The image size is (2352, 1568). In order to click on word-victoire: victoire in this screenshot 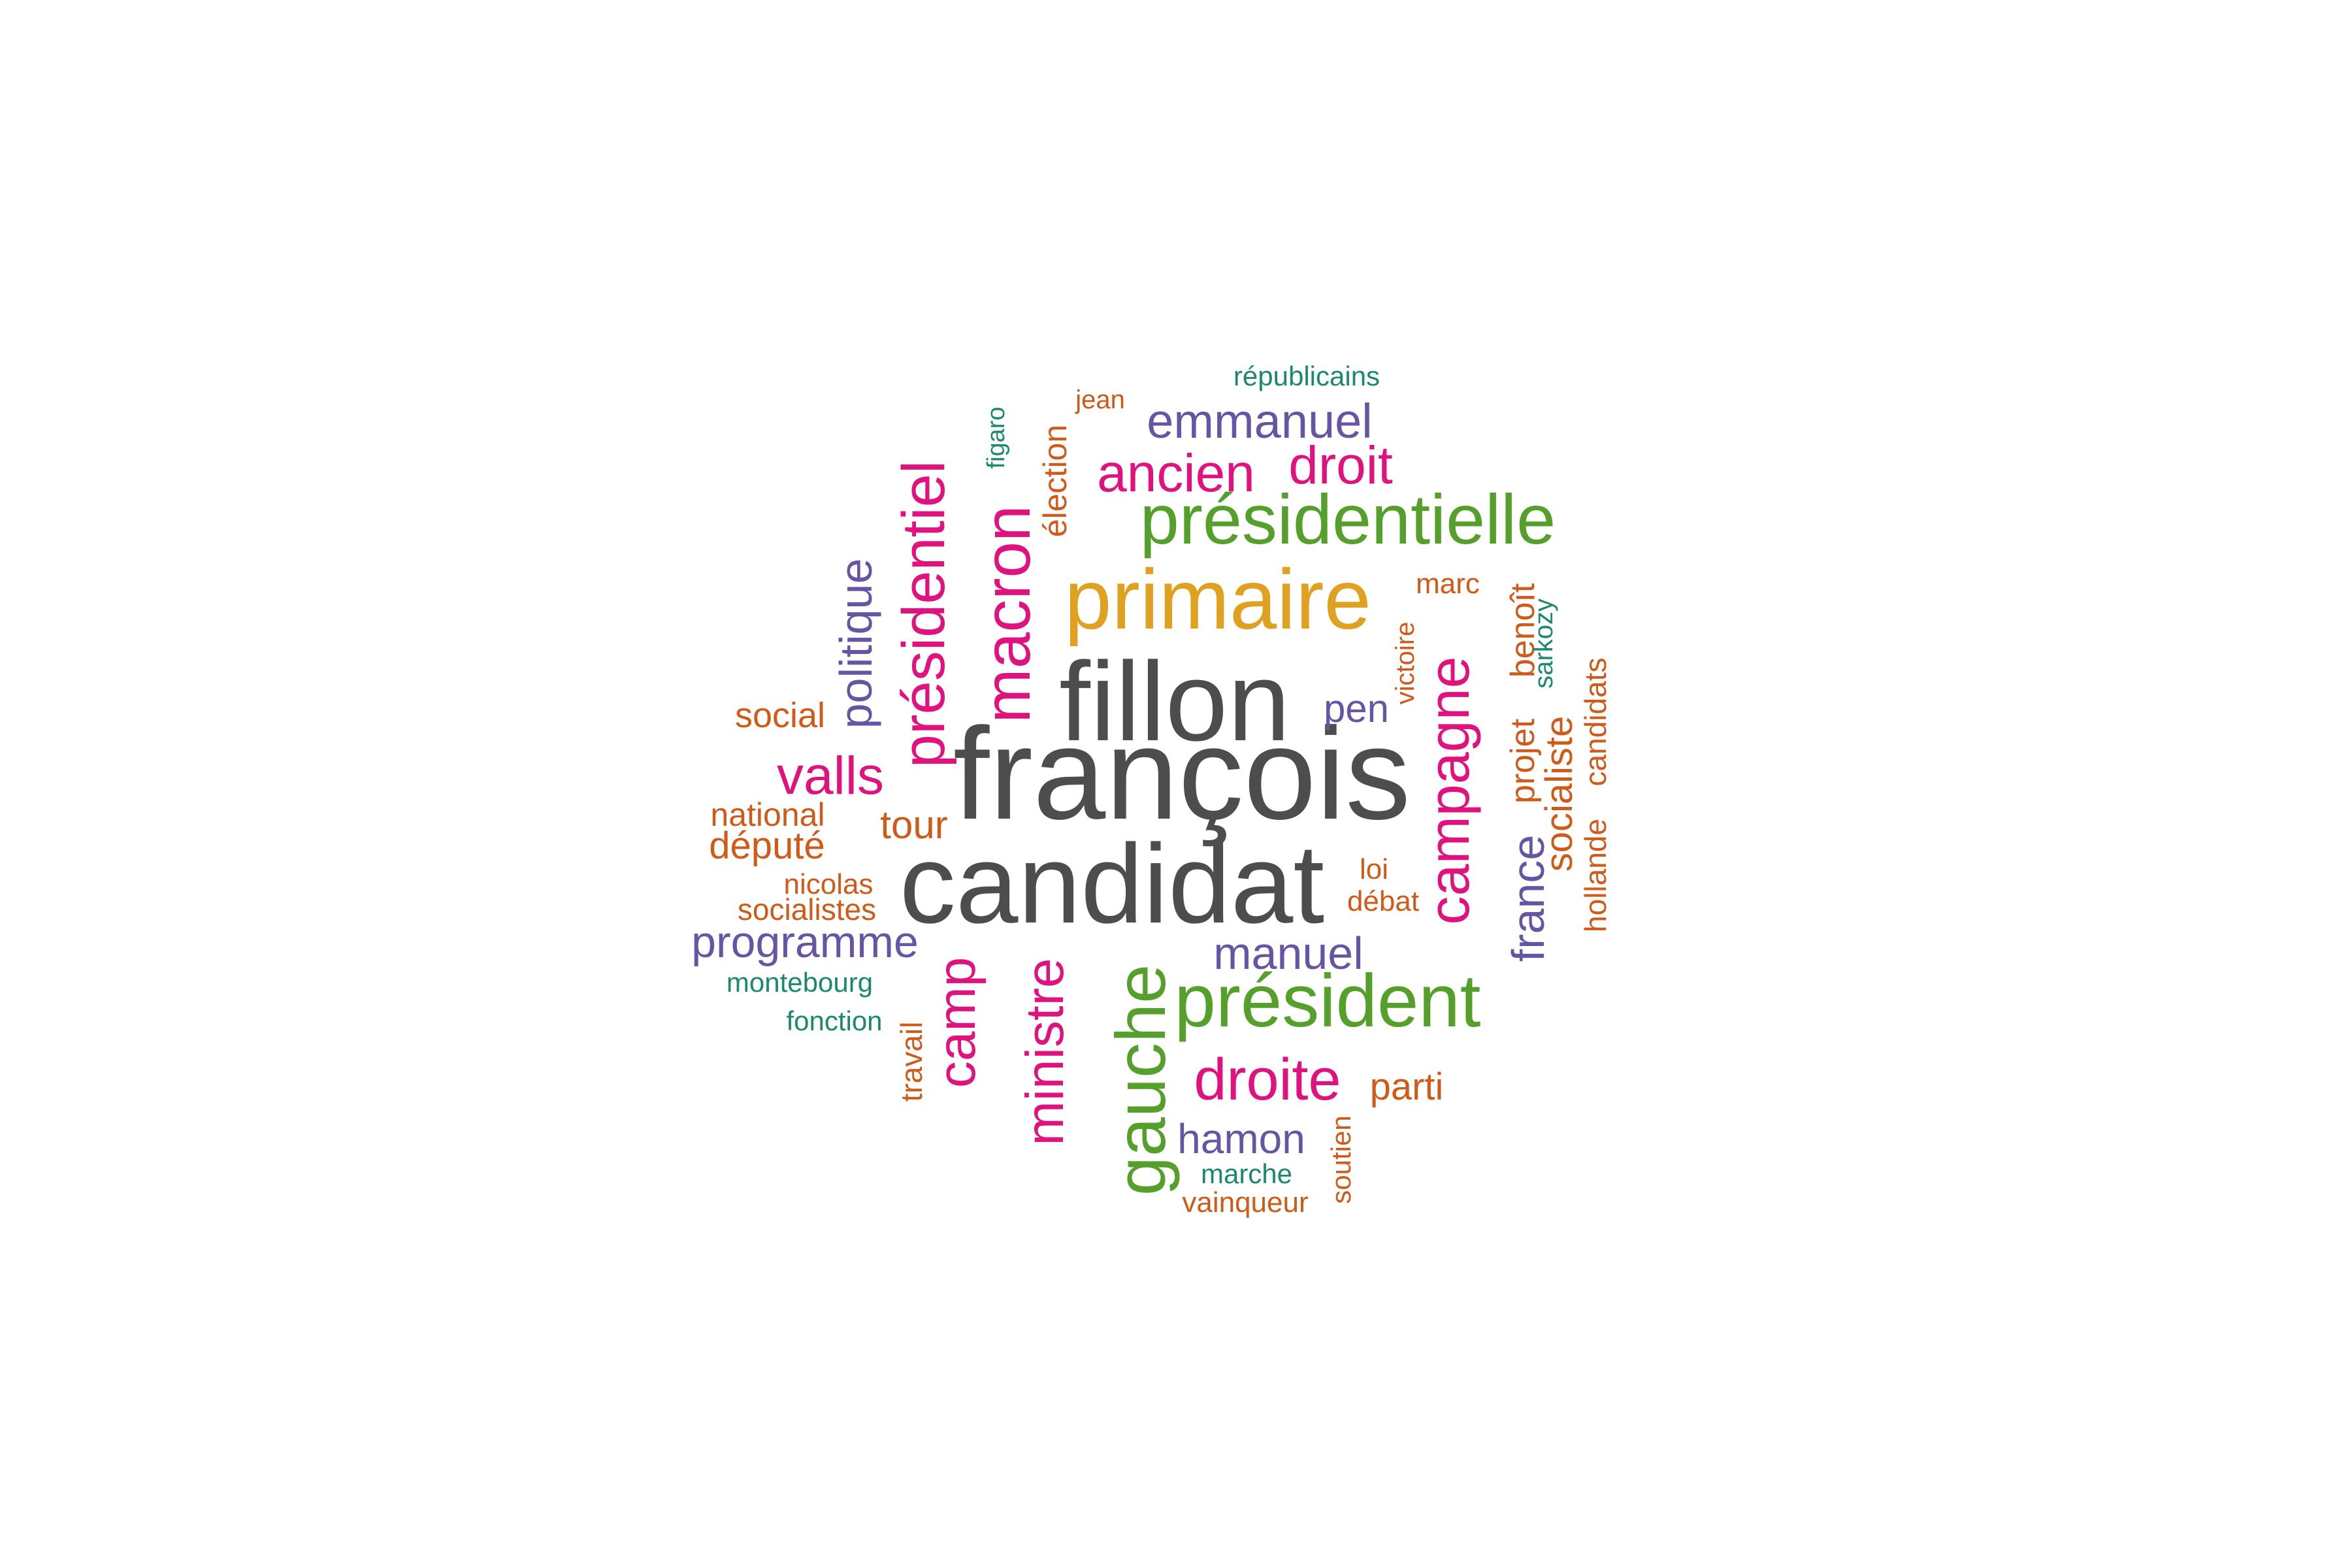, I will do `click(1405, 663)`.